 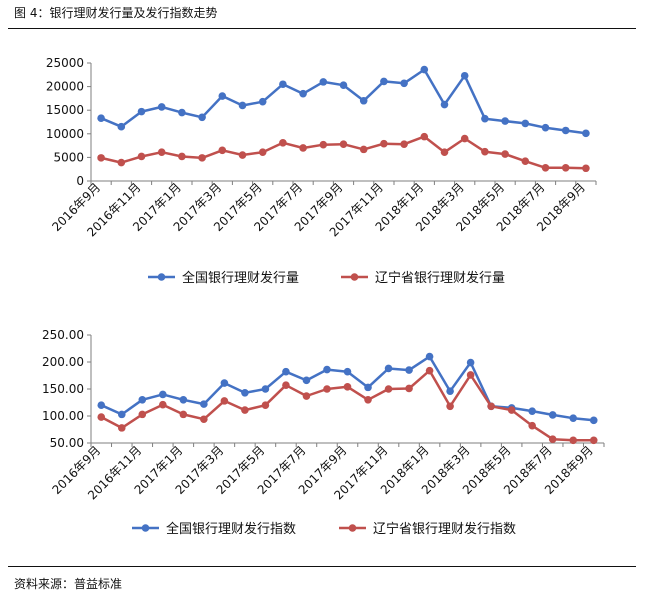 What do you see at coordinates (116, 13) in the screenshot?
I see `figure-title: 图 4：银行理财发行量及发行指数走势` at bounding box center [116, 13].